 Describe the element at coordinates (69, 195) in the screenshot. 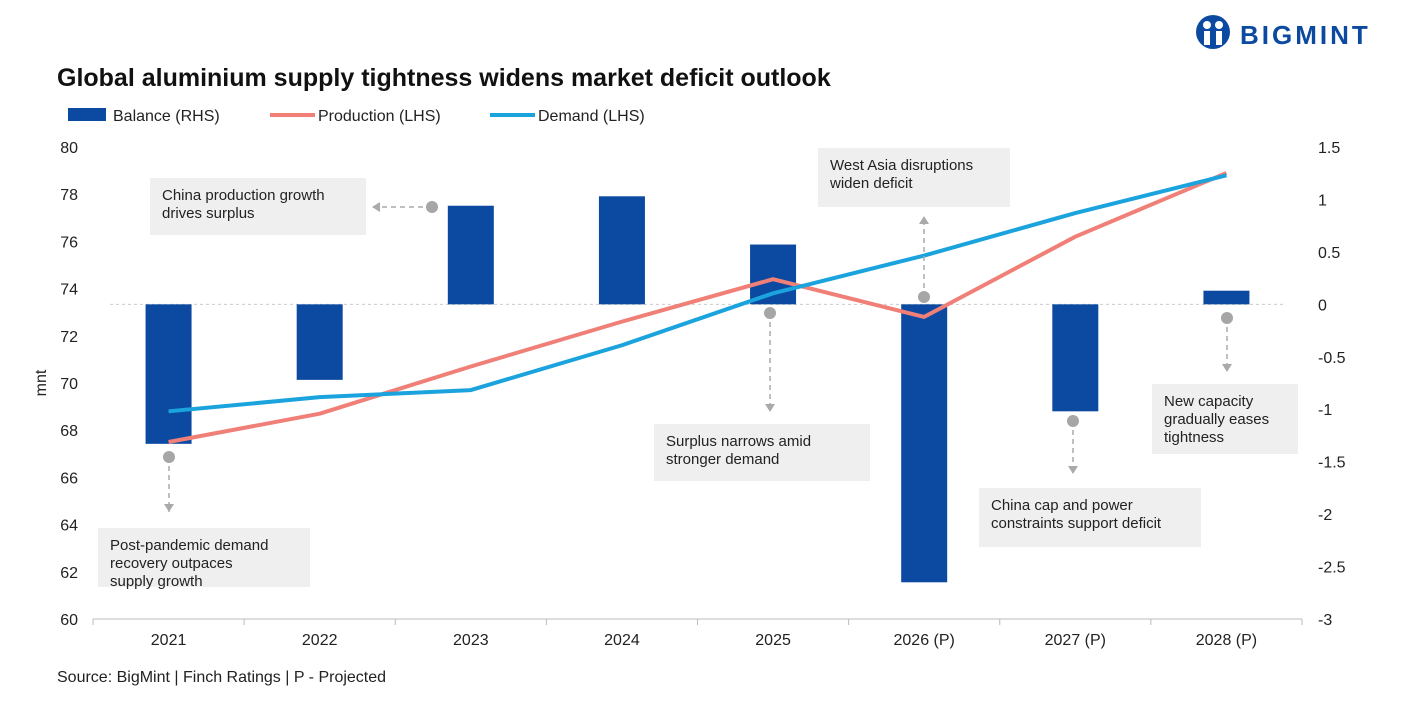

I see `y-tick-label: 78` at that location.